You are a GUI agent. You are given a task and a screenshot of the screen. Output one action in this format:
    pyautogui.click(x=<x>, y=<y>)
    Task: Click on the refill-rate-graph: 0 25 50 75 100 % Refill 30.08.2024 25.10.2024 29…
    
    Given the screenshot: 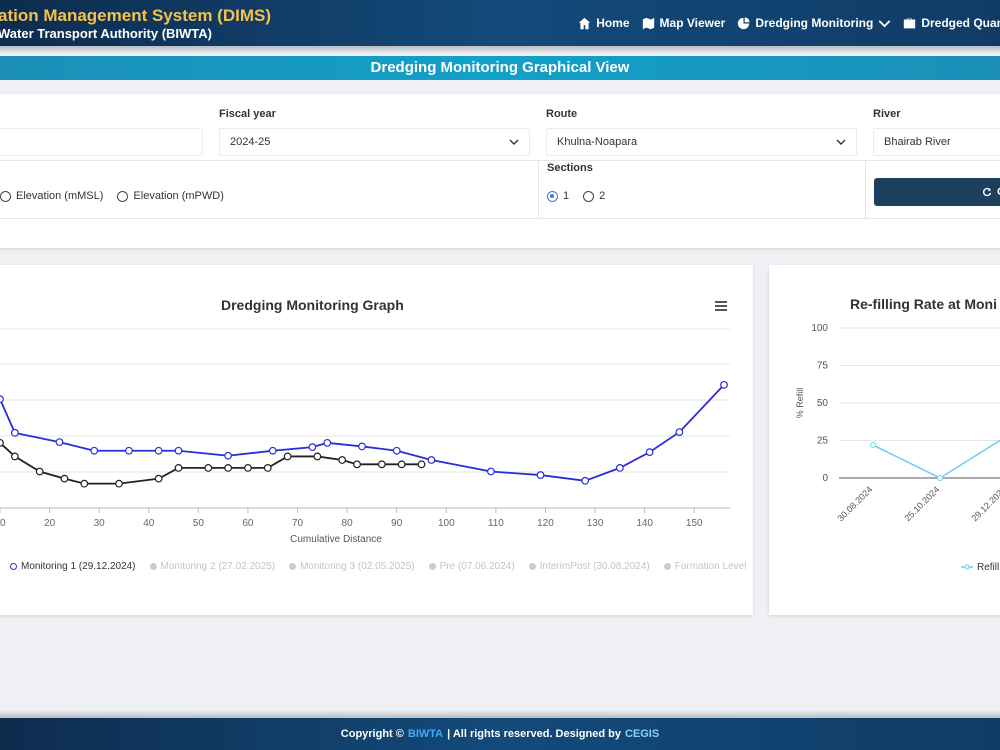 What is the action you would take?
    pyautogui.click(x=897, y=448)
    